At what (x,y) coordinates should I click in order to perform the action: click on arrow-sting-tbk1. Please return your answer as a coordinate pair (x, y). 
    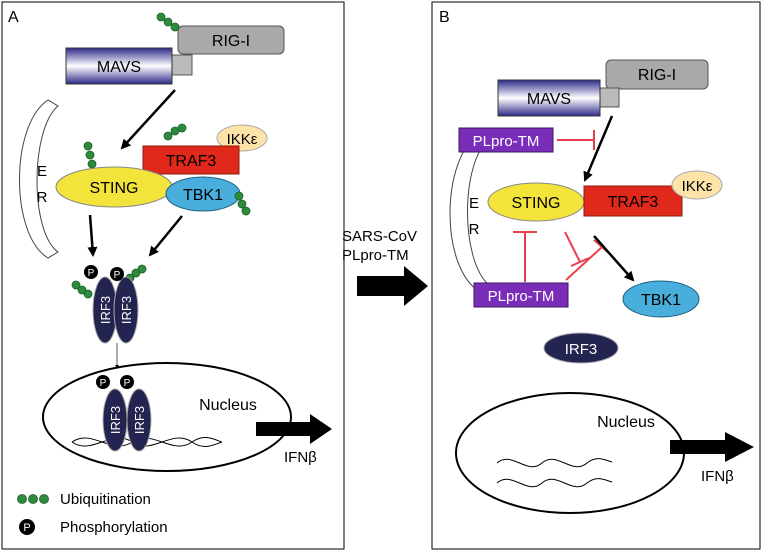
    Looking at the image, I should click on (614, 258).